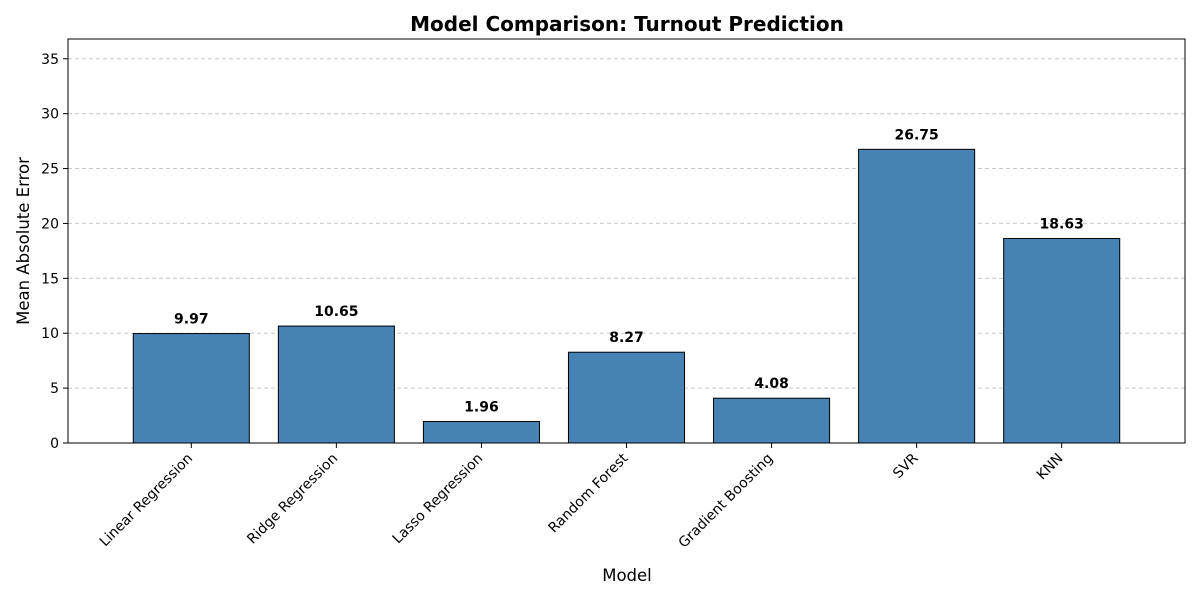 The width and height of the screenshot is (1200, 600). Describe the element at coordinates (54, 444) in the screenshot. I see `y-tick-label: 0` at that location.